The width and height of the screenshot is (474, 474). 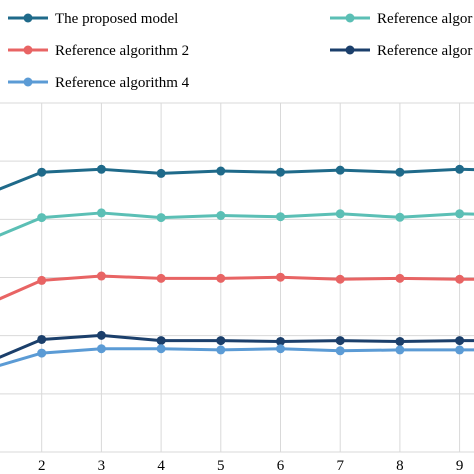 I want to click on x-tick-label: 4, so click(x=161, y=466).